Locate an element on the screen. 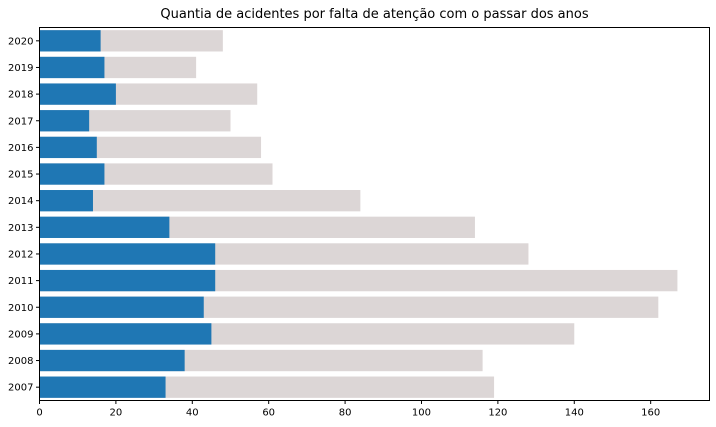 This screenshot has height=427, width=716. attention-bar-2009 is located at coordinates (125, 334).